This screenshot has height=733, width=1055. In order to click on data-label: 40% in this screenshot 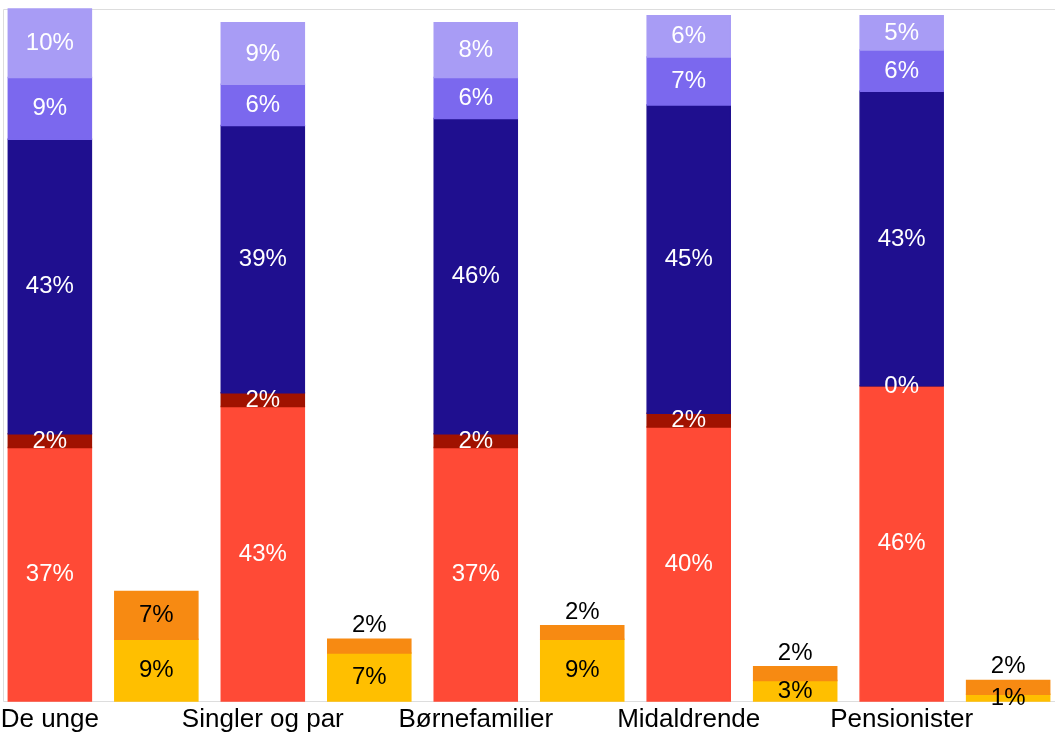, I will do `click(688, 562)`.